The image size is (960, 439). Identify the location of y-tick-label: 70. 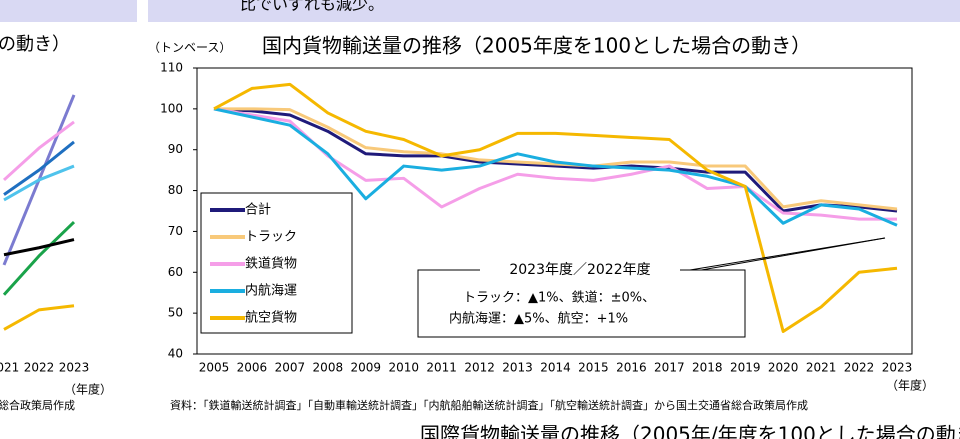
(175, 231).